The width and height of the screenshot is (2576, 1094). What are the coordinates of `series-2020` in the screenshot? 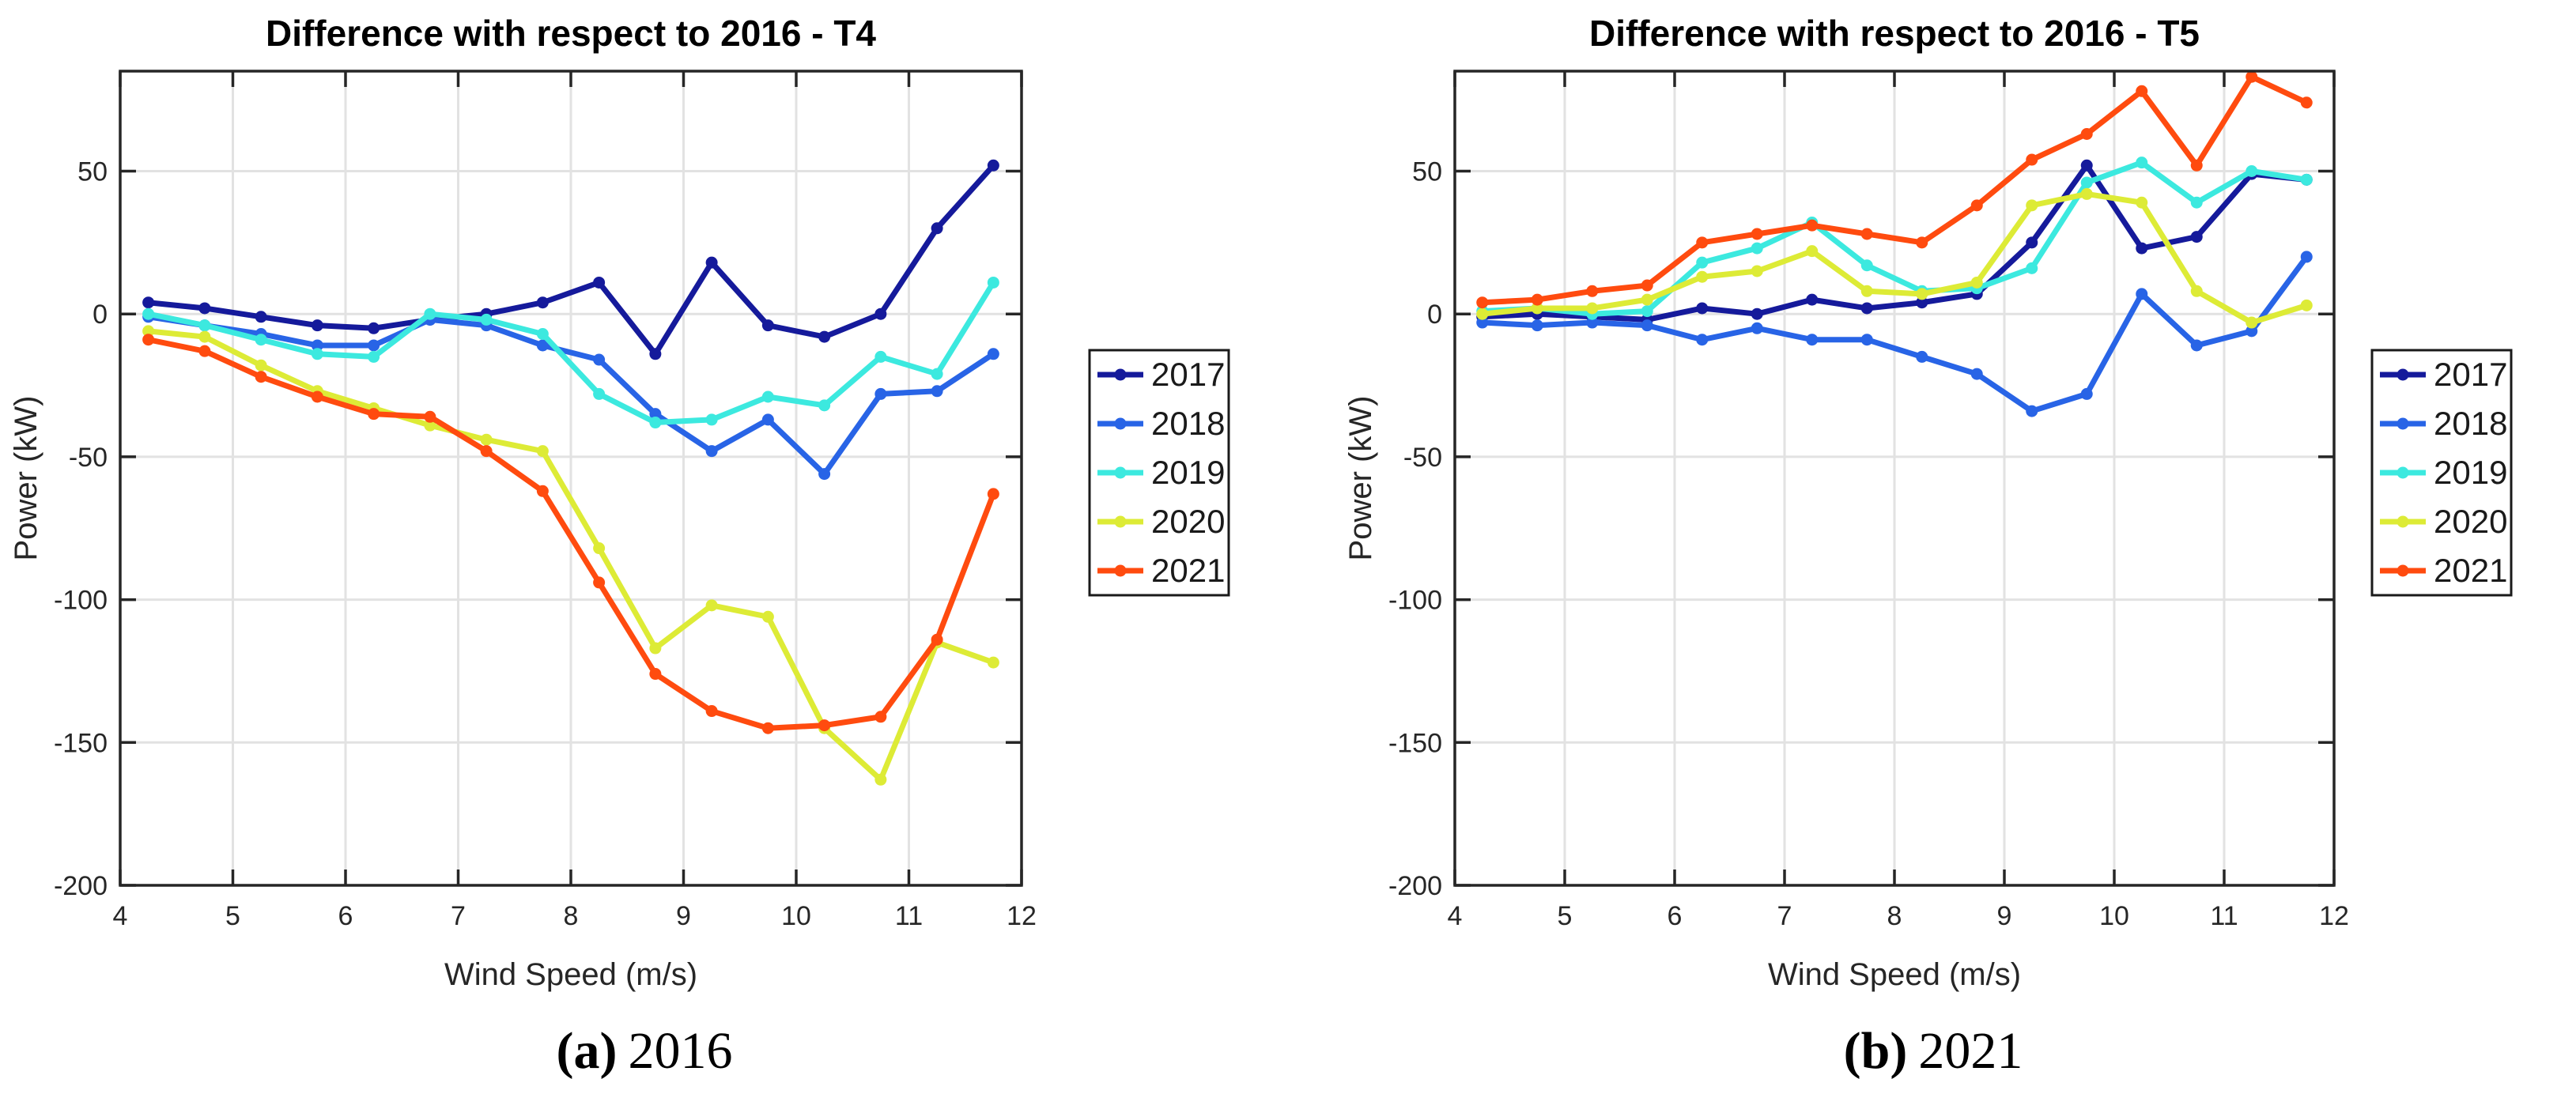 It's located at (1894, 258).